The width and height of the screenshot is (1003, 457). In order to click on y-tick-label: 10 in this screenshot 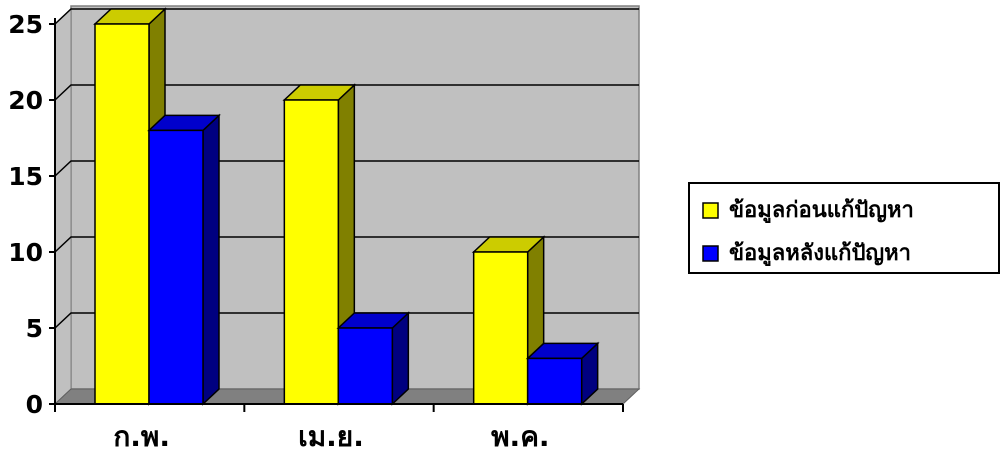, I will do `click(25, 252)`.